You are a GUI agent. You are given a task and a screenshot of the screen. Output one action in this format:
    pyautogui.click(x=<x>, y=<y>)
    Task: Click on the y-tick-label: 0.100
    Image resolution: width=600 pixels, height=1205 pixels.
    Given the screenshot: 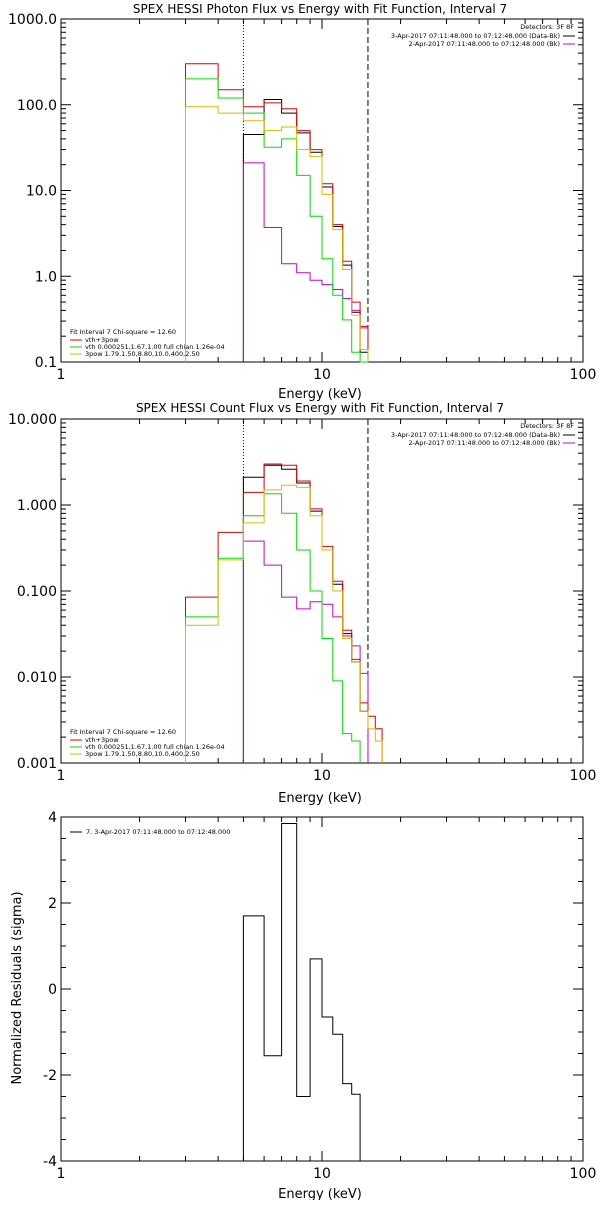 What is the action you would take?
    pyautogui.click(x=37, y=592)
    